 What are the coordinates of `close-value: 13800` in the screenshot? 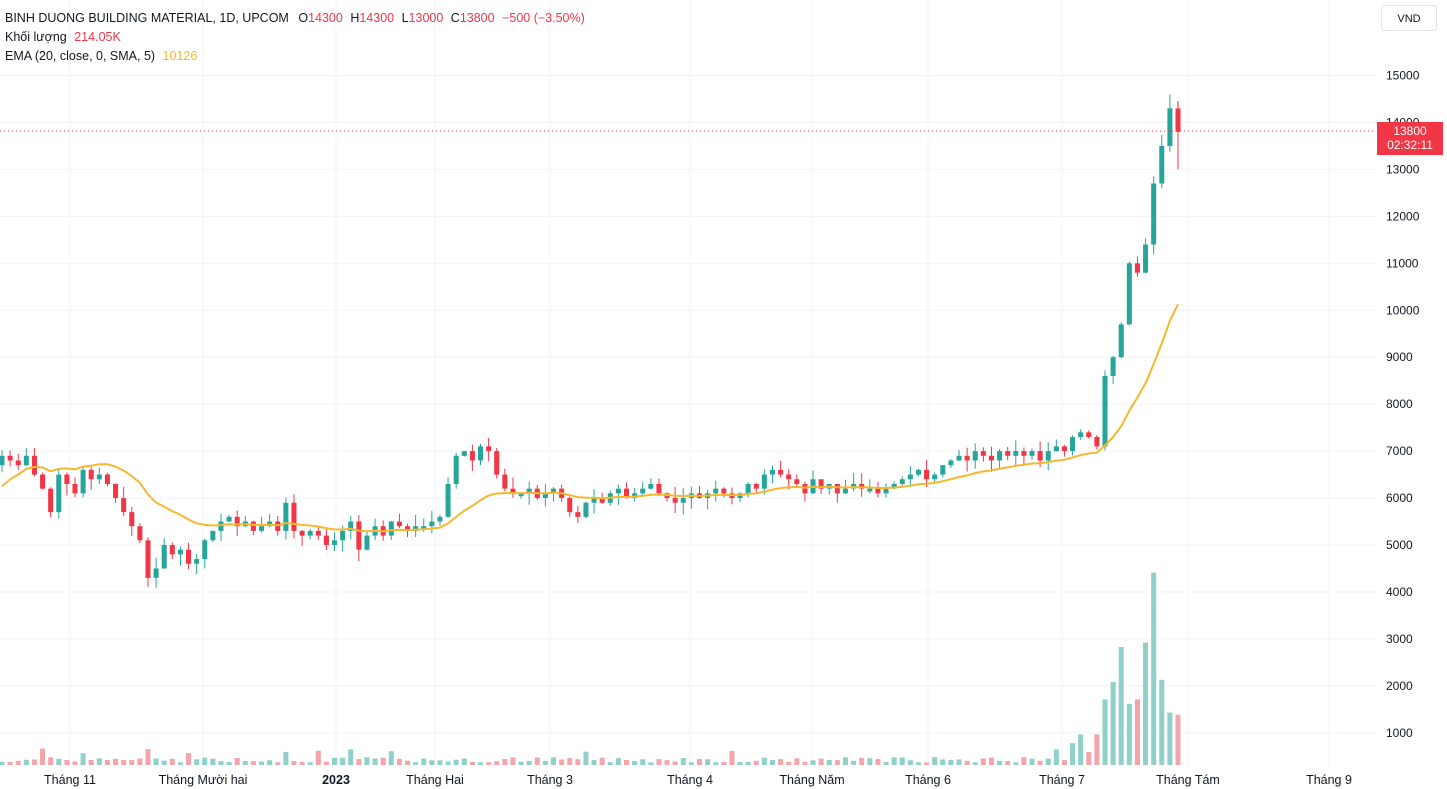 It's located at (477, 18).